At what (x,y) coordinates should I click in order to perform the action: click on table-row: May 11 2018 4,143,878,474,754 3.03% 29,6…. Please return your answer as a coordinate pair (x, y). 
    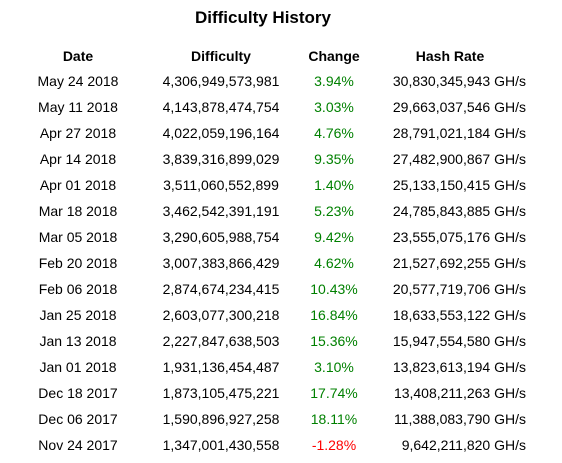
    Looking at the image, I should click on (267, 107).